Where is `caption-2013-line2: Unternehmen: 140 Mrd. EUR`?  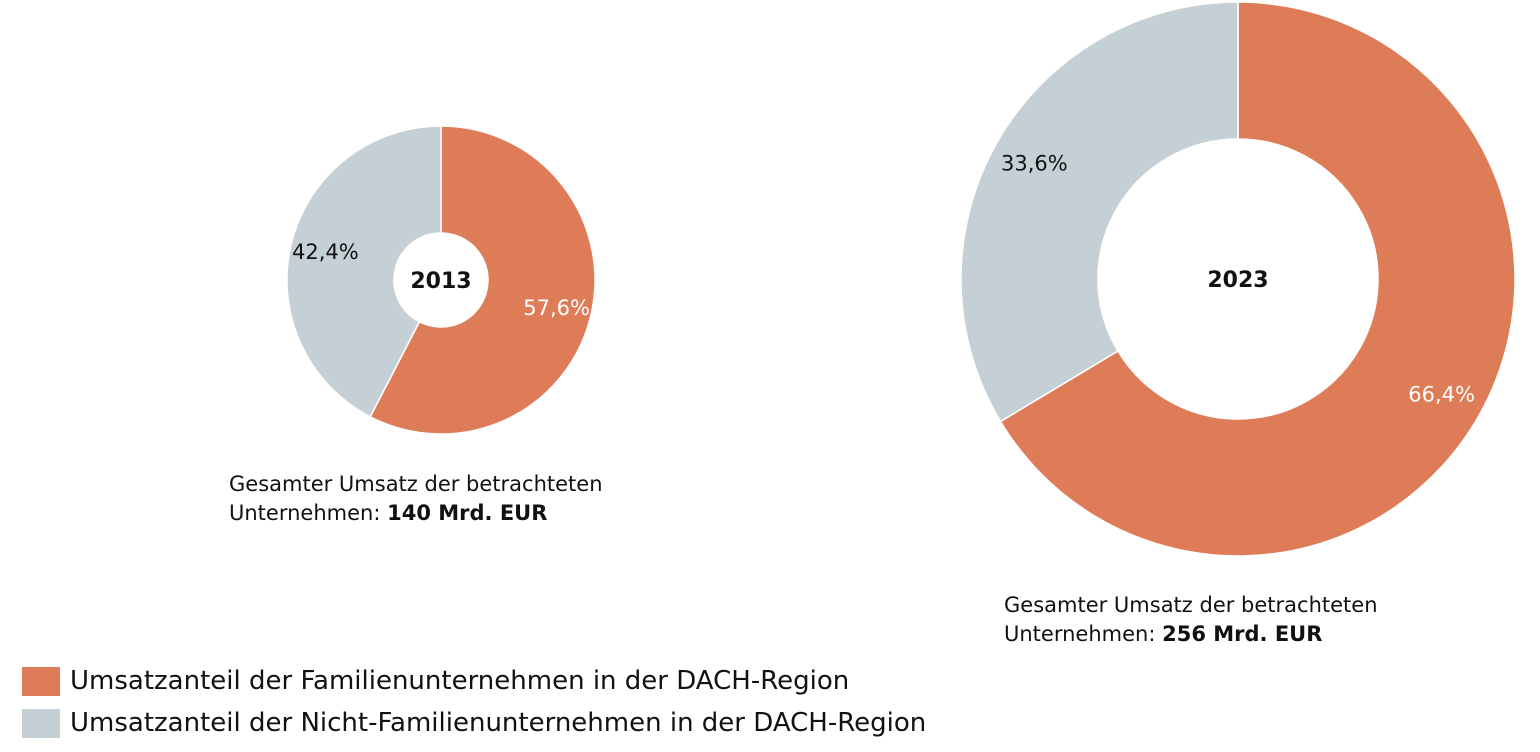 caption-2013-line2: Unternehmen: 140 Mrd. EUR is located at coordinates (416, 513).